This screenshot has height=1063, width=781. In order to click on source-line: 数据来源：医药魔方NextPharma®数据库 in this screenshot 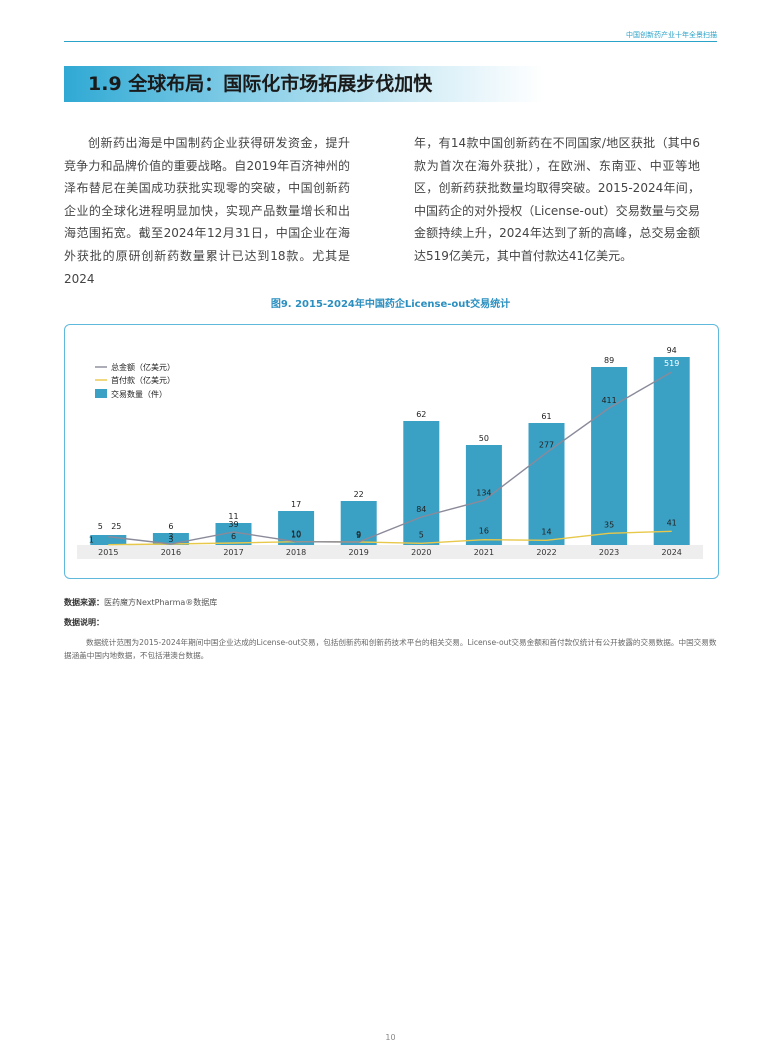, I will do `click(140, 602)`.